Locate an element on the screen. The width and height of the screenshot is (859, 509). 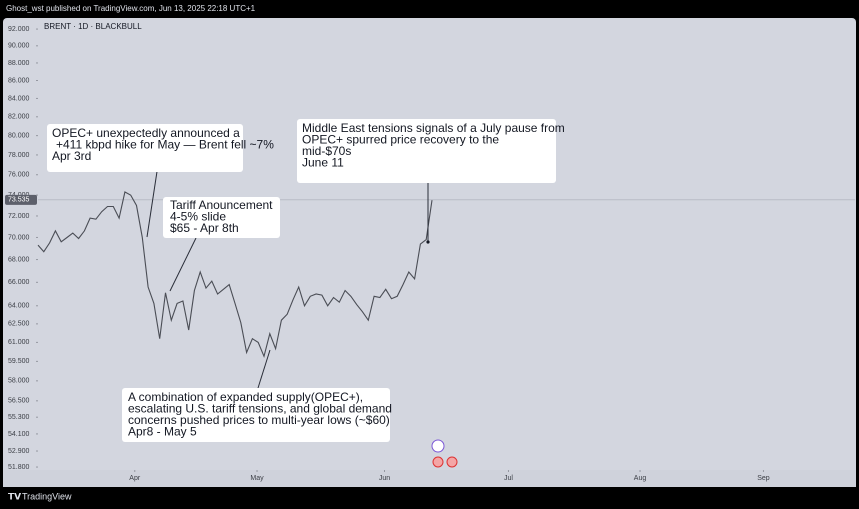
y-tick-label: 59.500 is located at coordinates (19, 361).